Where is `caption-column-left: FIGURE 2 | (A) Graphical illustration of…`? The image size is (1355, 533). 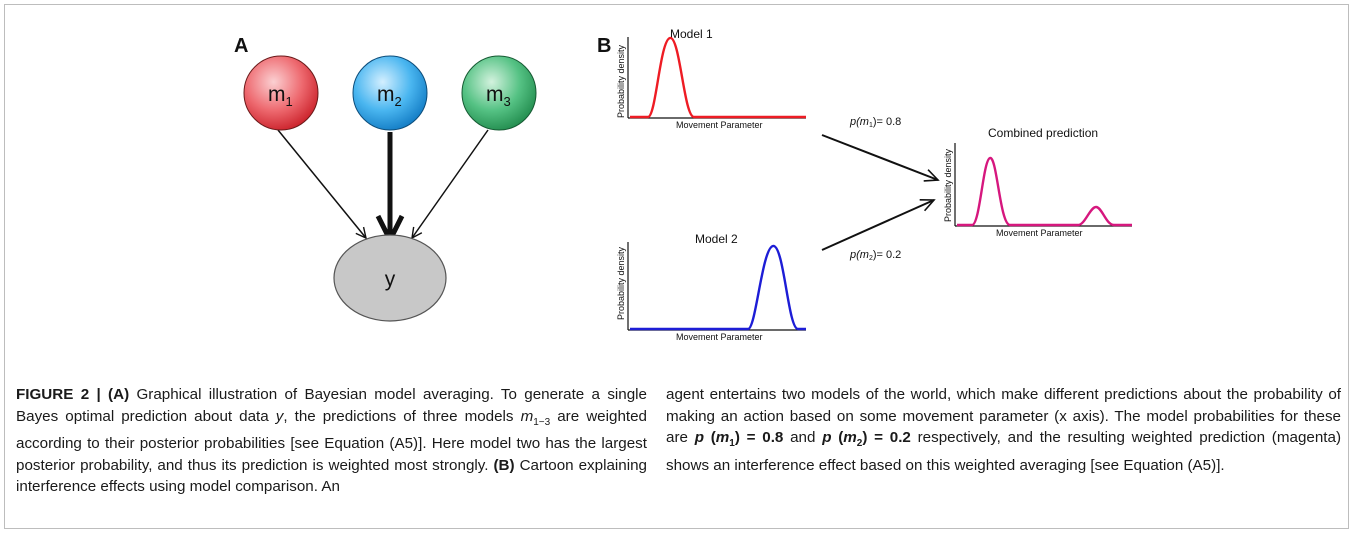
caption-column-left: FIGURE 2 | (A) Graphical illustration of… is located at coordinates (331, 441).